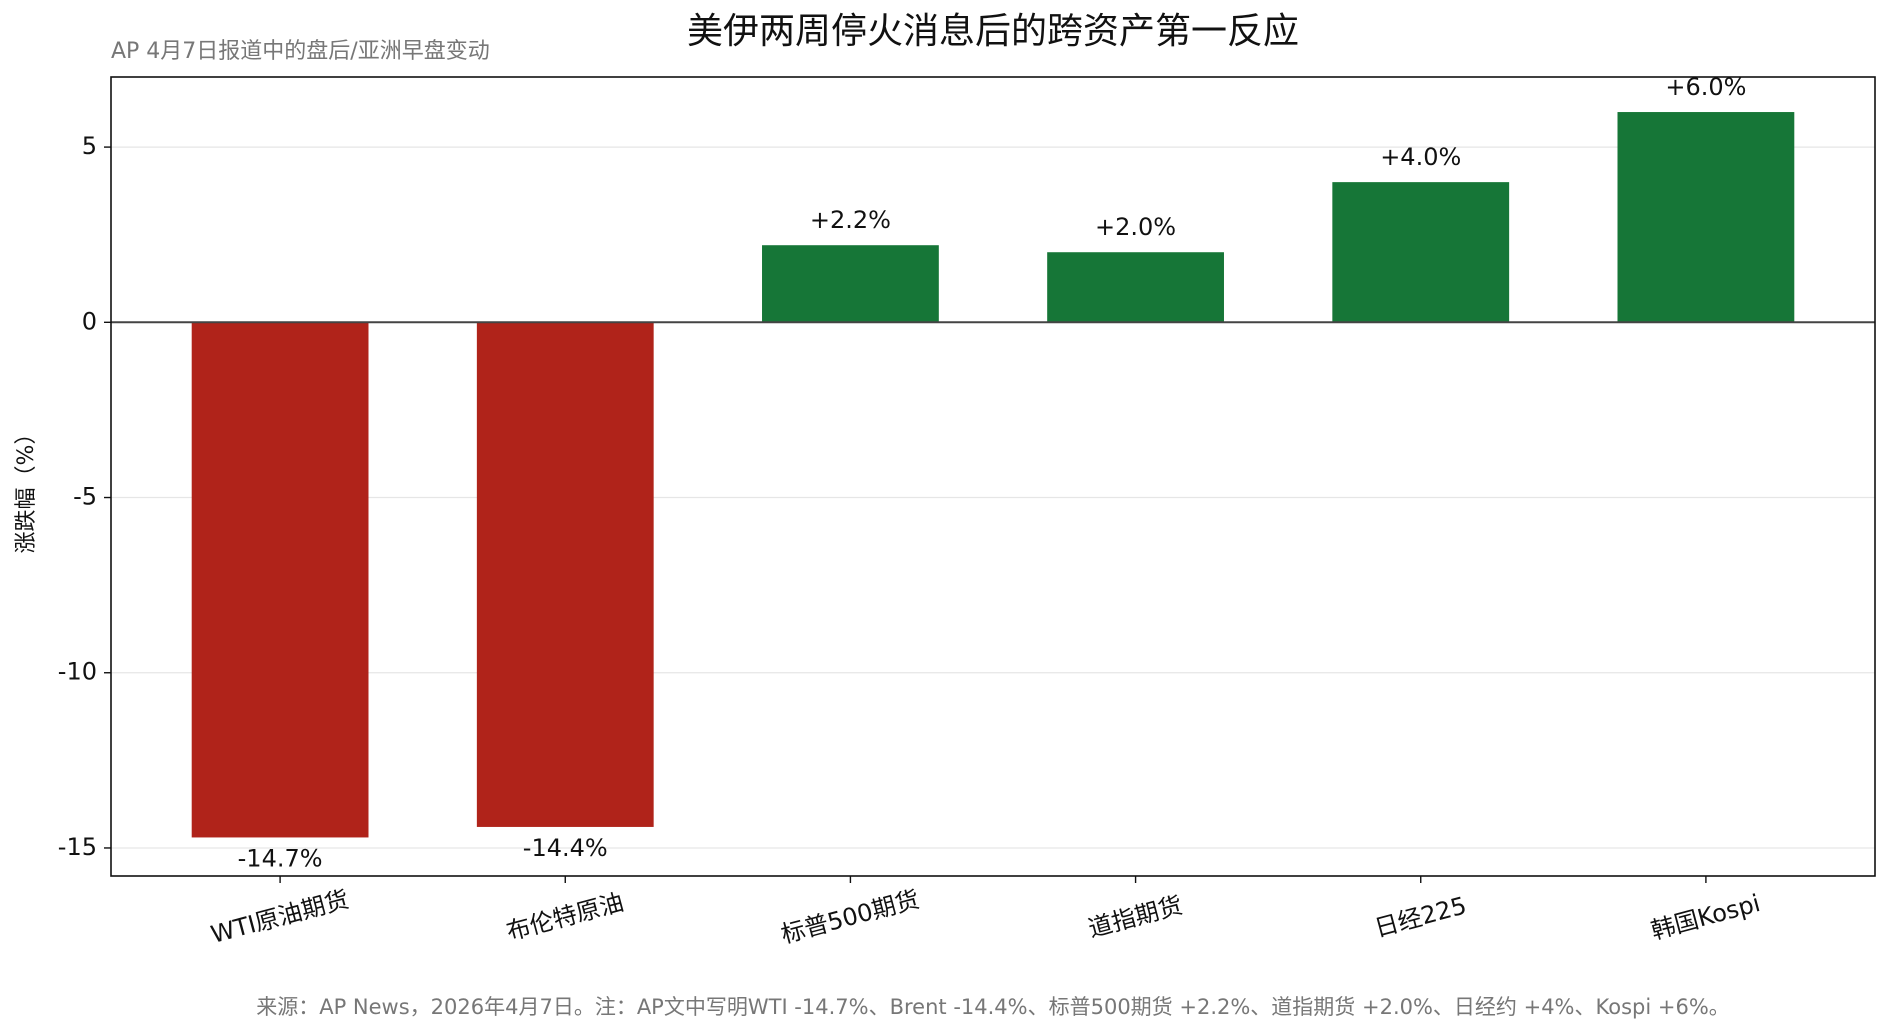 The image size is (1888, 1036). I want to click on y-tick-label: -5, so click(85, 497).